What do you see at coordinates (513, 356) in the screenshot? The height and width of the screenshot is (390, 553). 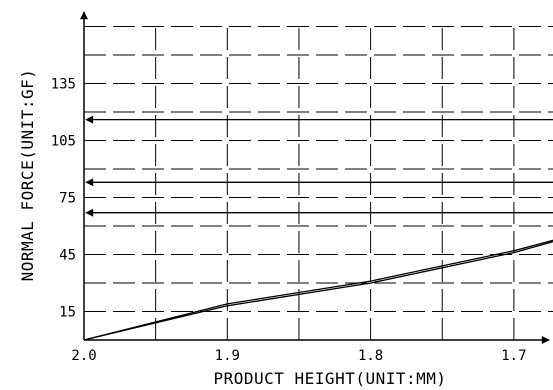 I see `x-tick-label: 1.7` at bounding box center [513, 356].